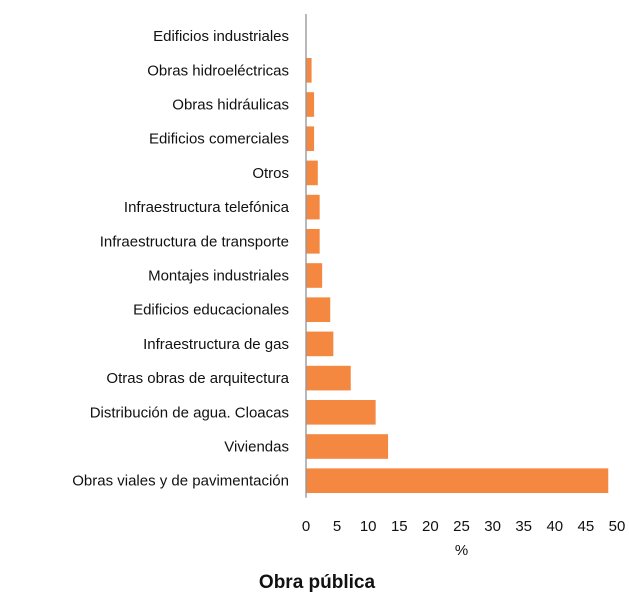 This screenshot has height=594, width=629. I want to click on x-tick-label: 5, so click(337, 526).